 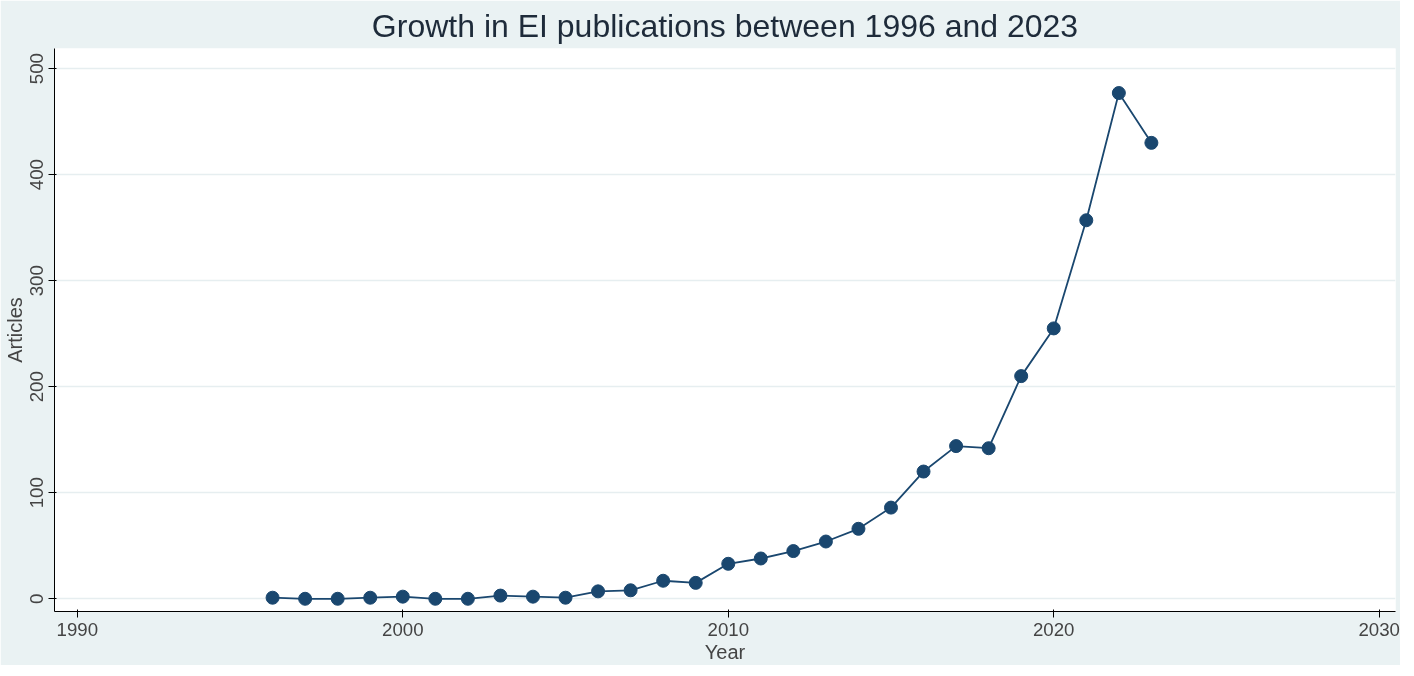 I want to click on y-tick-label: 300, so click(x=37, y=281).